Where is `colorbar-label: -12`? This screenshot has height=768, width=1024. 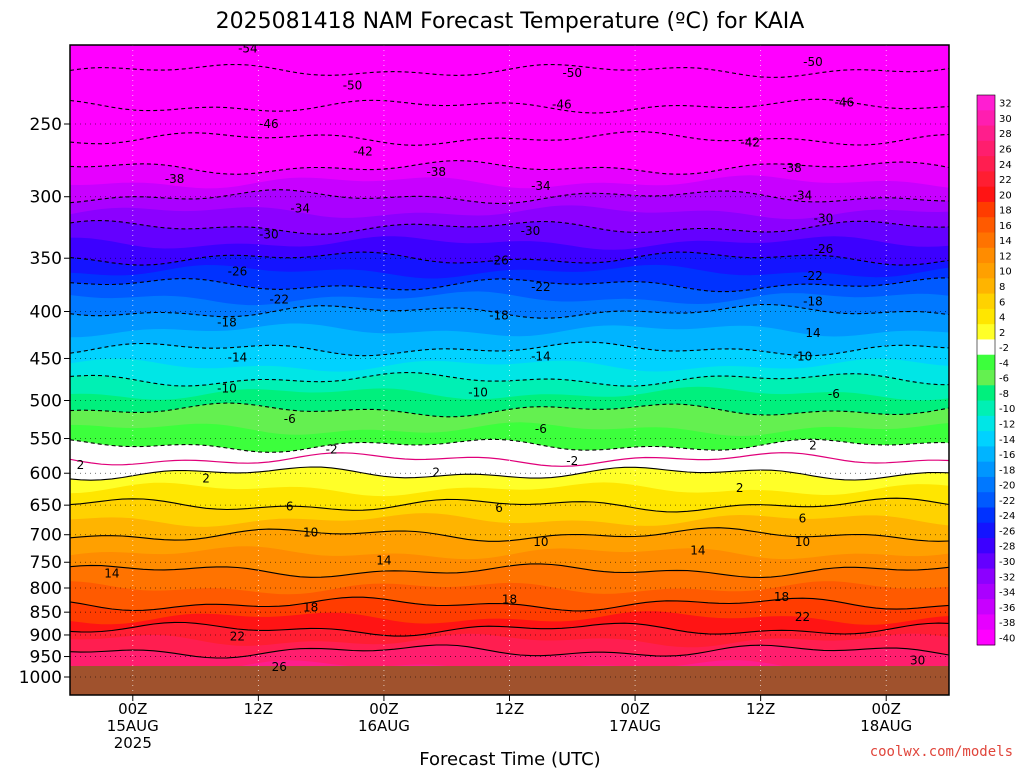 colorbar-label: -12 is located at coordinates (1007, 424).